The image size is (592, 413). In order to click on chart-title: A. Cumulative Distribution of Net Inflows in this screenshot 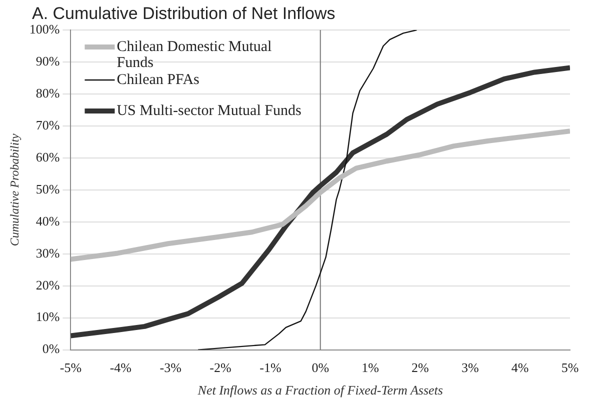, I will do `click(184, 14)`.